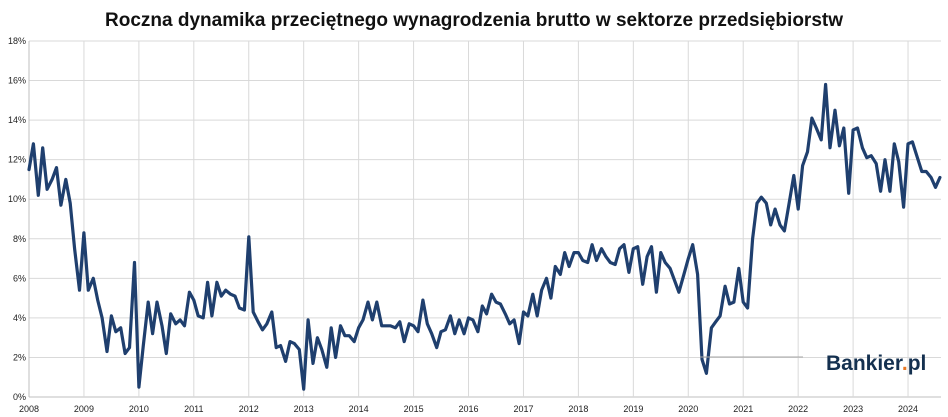 This screenshot has width=948, height=417. I want to click on x-tick-label: 2013, so click(304, 409).